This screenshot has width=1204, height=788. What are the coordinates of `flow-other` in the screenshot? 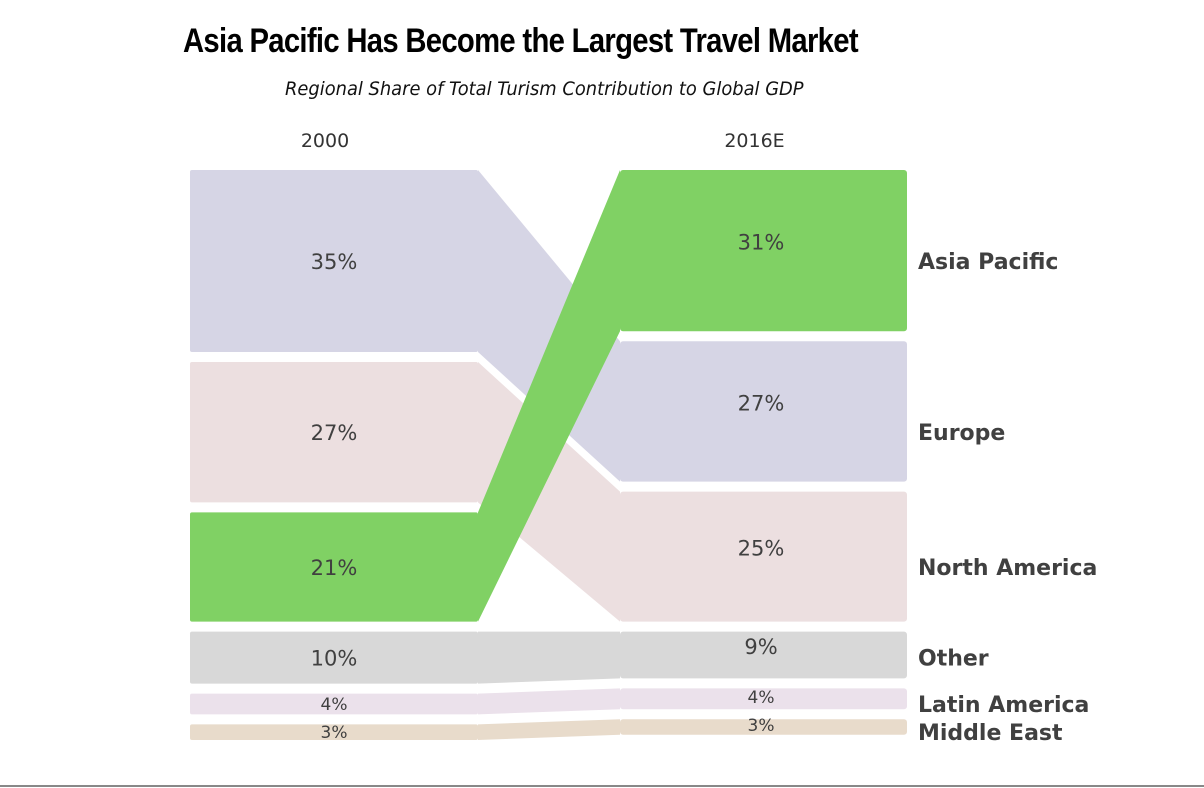 It's located at (549, 657).